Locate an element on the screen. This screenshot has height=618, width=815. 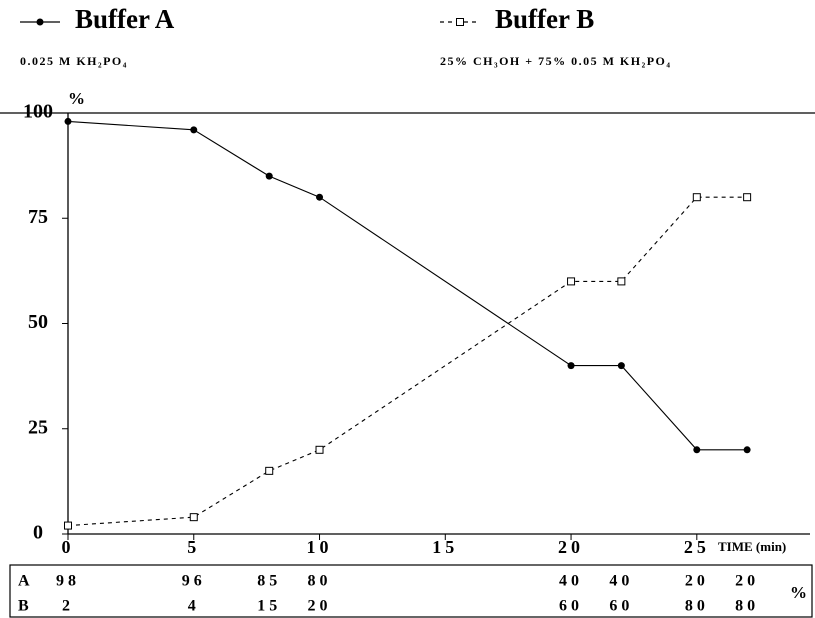
table-cell: 15 is located at coordinates (269, 606).